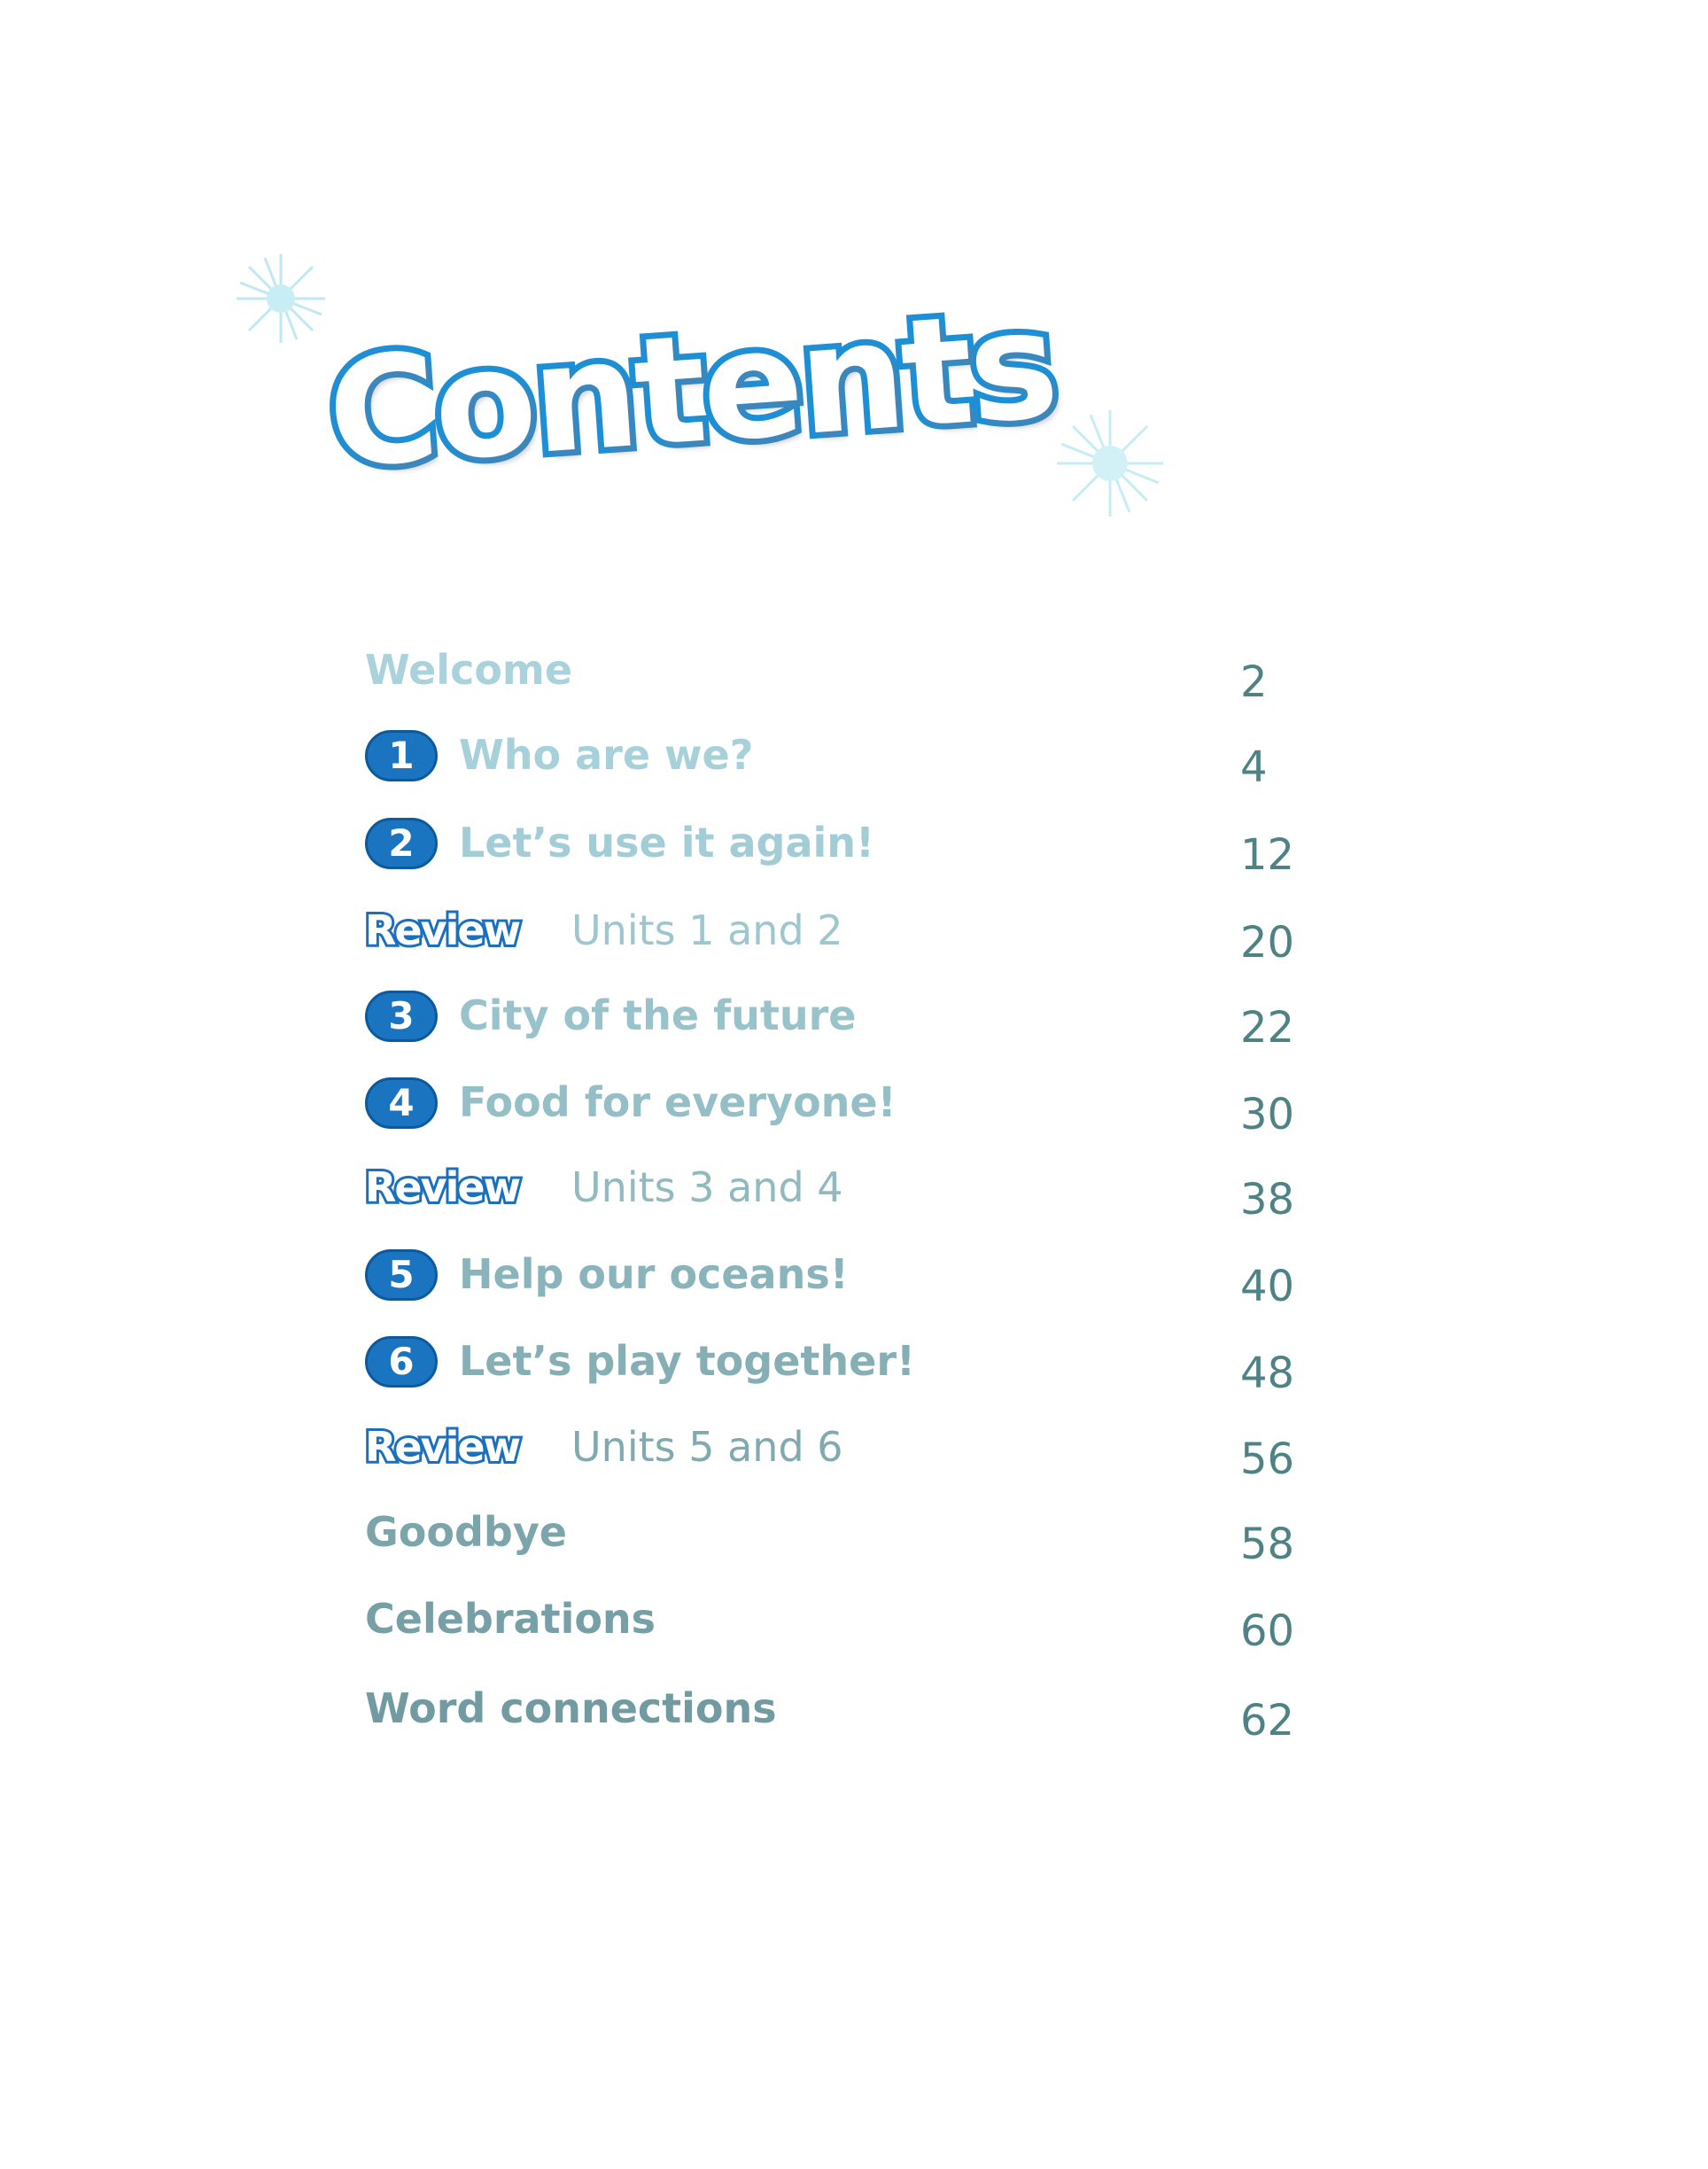 This screenshot has height=2169, width=1708. I want to click on toc-entry: 3 City of the future 22, so click(834, 1016).